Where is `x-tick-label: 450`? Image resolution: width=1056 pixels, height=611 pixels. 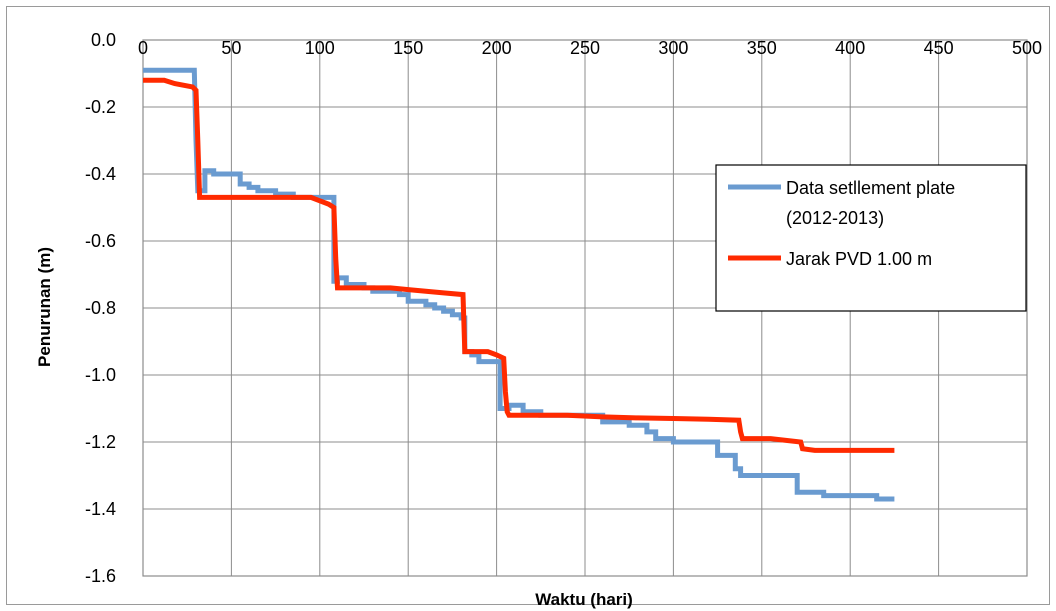
x-tick-label: 450 is located at coordinates (939, 48).